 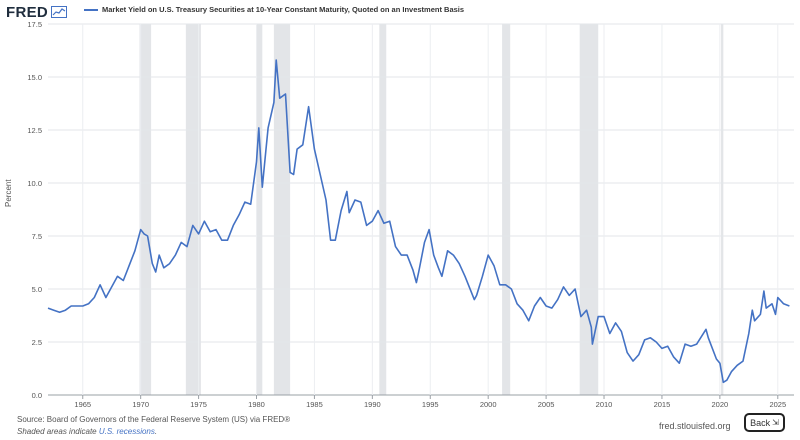 What do you see at coordinates (430, 404) in the screenshot?
I see `x-tick-label: 1995` at bounding box center [430, 404].